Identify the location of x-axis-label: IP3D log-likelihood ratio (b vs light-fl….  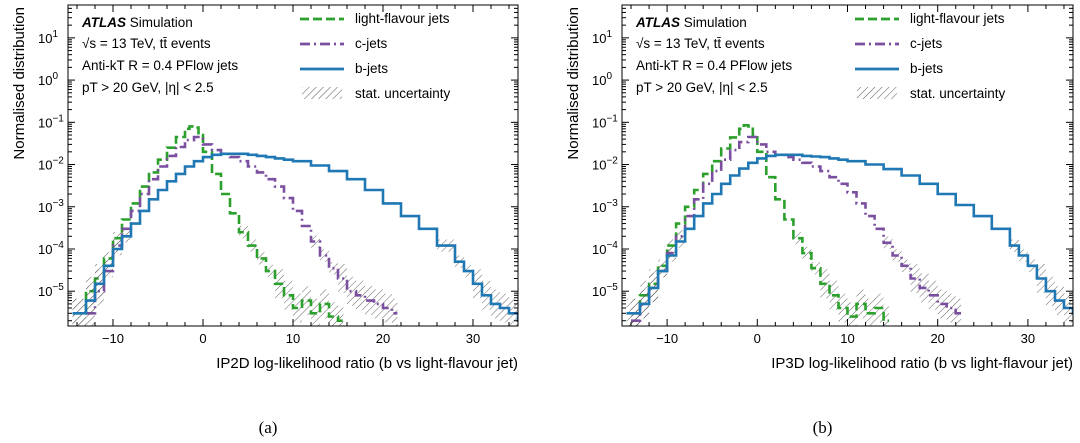
(922, 363).